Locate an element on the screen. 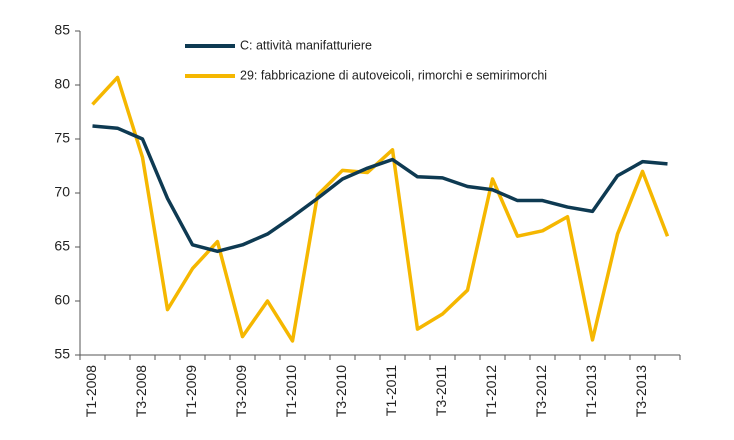 This screenshot has height=440, width=734. y-tick-label: 85 is located at coordinates (62, 30).